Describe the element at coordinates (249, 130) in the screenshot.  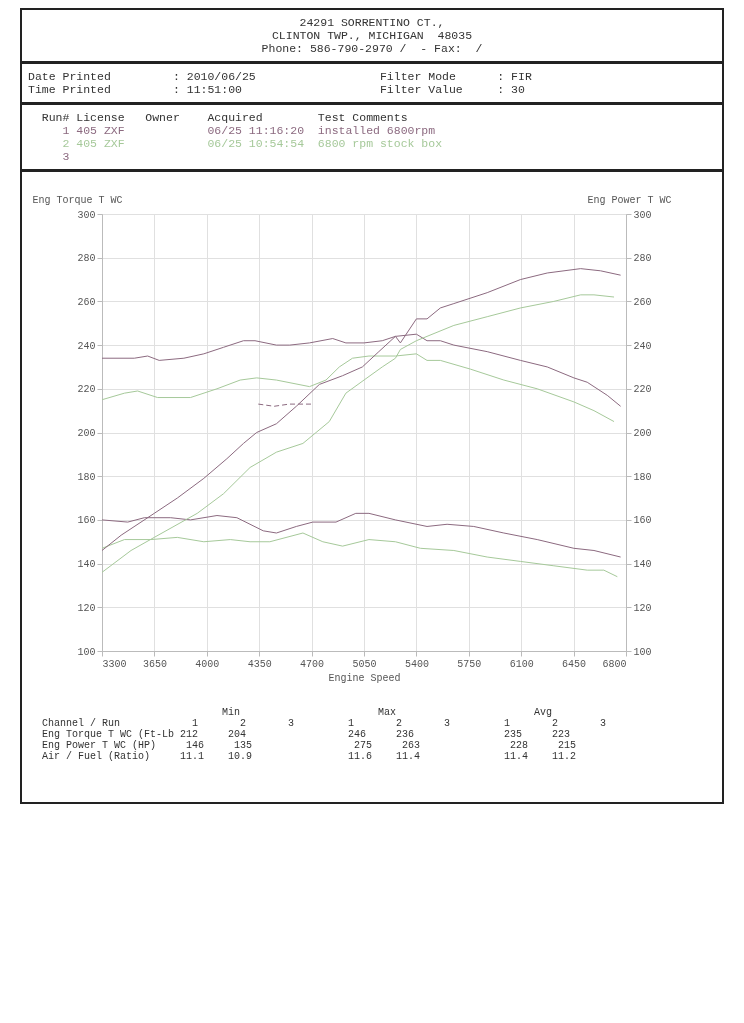
I see `text: 1 405 ZXF 06/25 11:16:20 installed 6800rpm` at that location.